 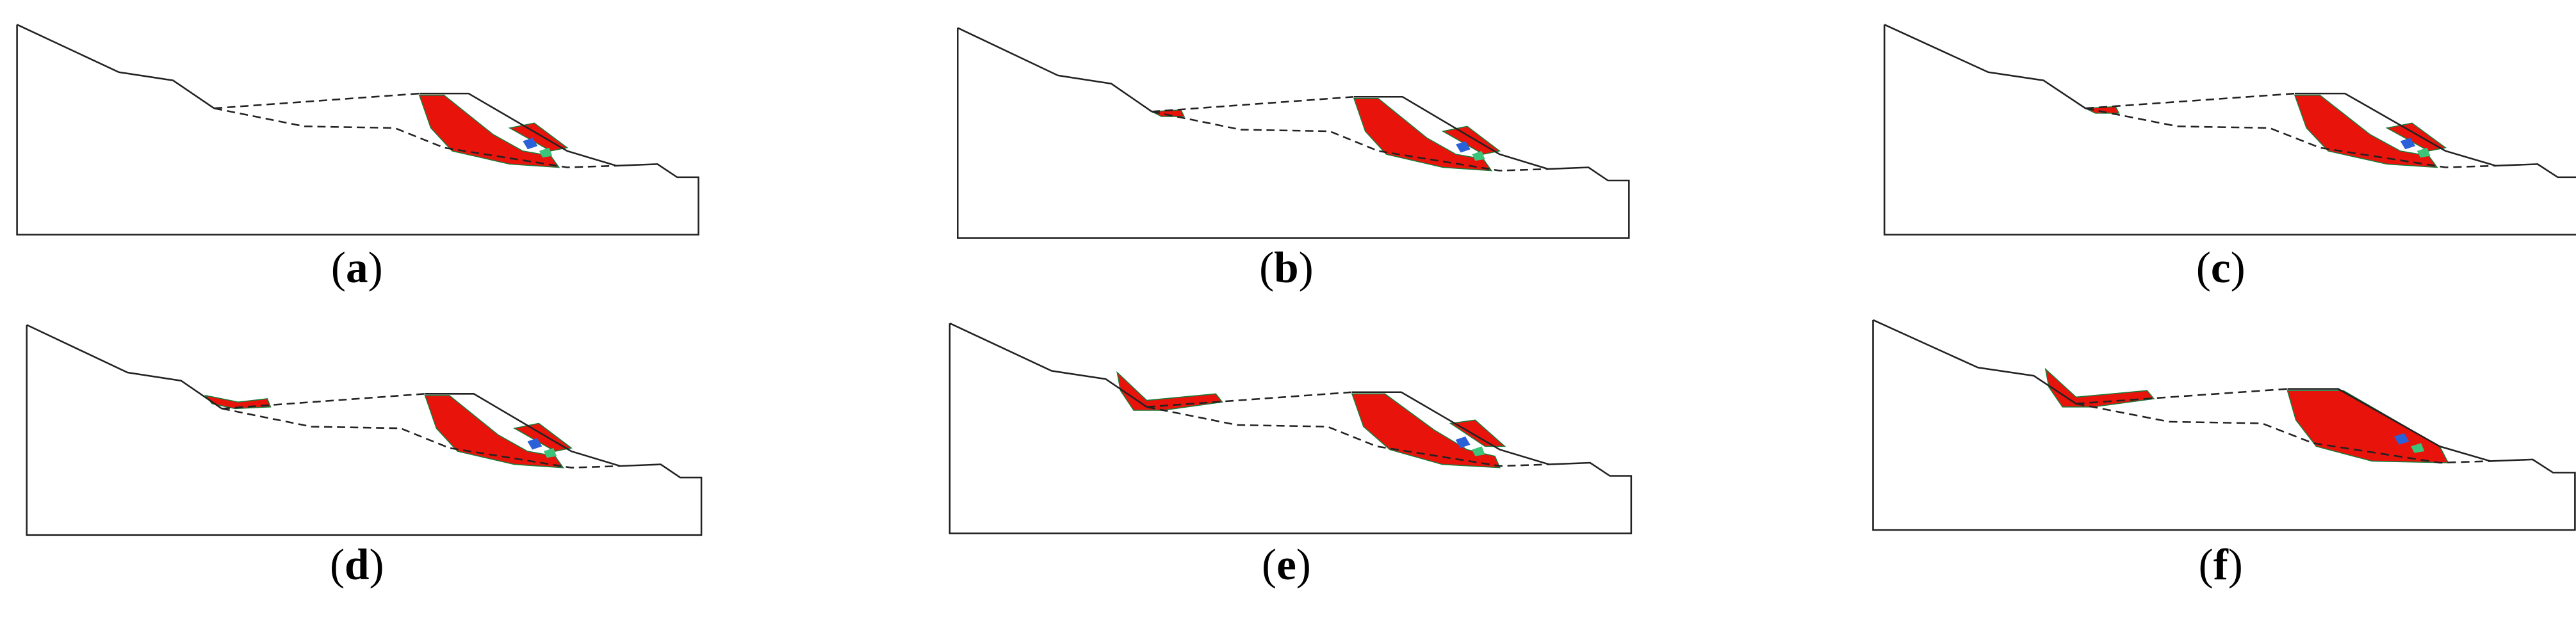 I want to click on panel-label: (c), so click(x=2221, y=267).